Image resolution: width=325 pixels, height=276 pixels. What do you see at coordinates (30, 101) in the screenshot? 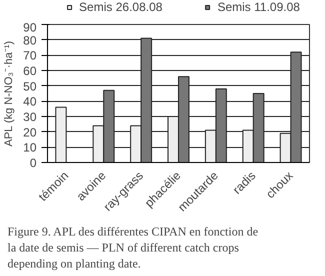
I see `y-tick-label: 40` at bounding box center [30, 101].